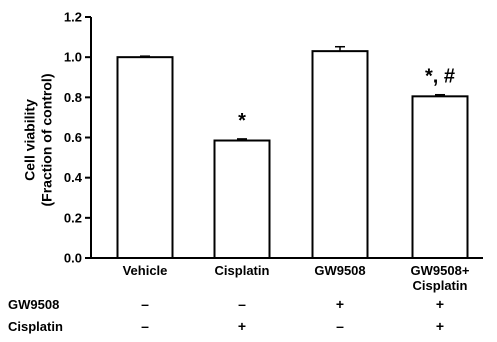 This screenshot has height=342, width=497. What do you see at coordinates (73, 57) in the screenshot?
I see `y-tick-label: 1.0` at bounding box center [73, 57].